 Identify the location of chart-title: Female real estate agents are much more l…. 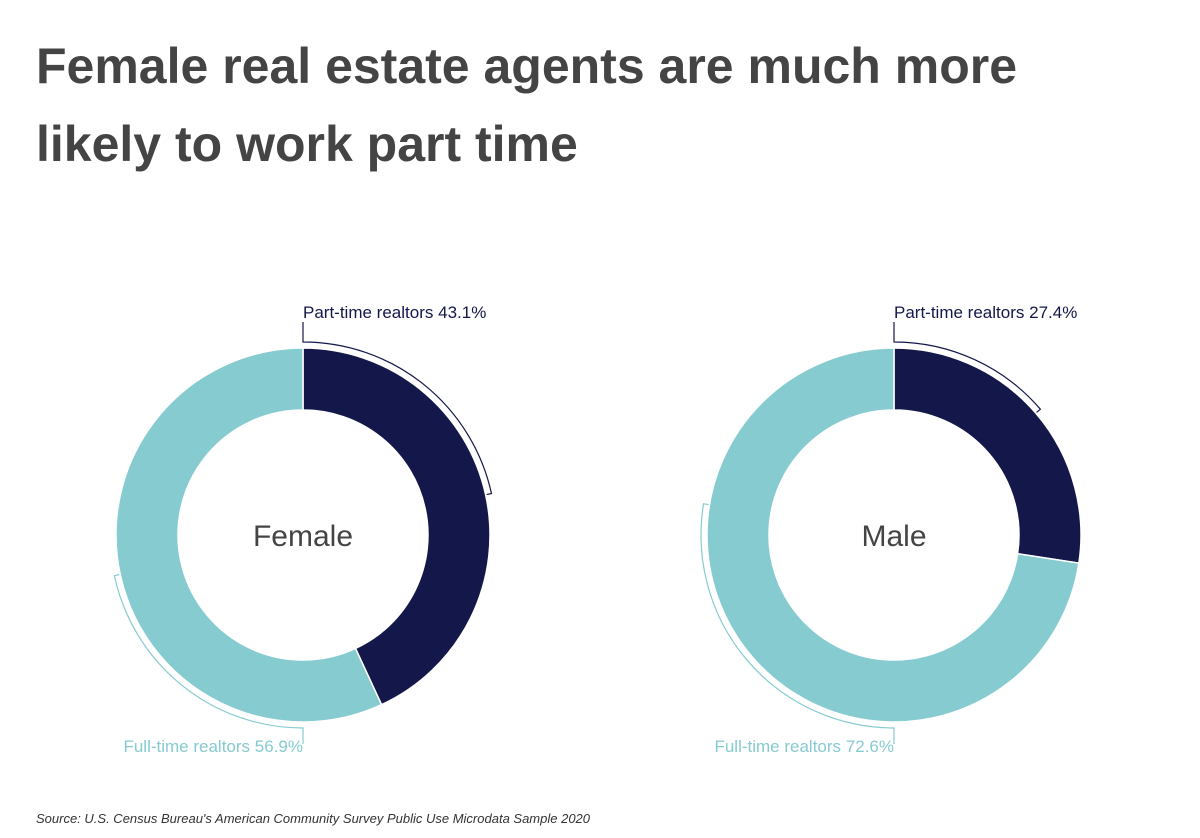
(526, 105).